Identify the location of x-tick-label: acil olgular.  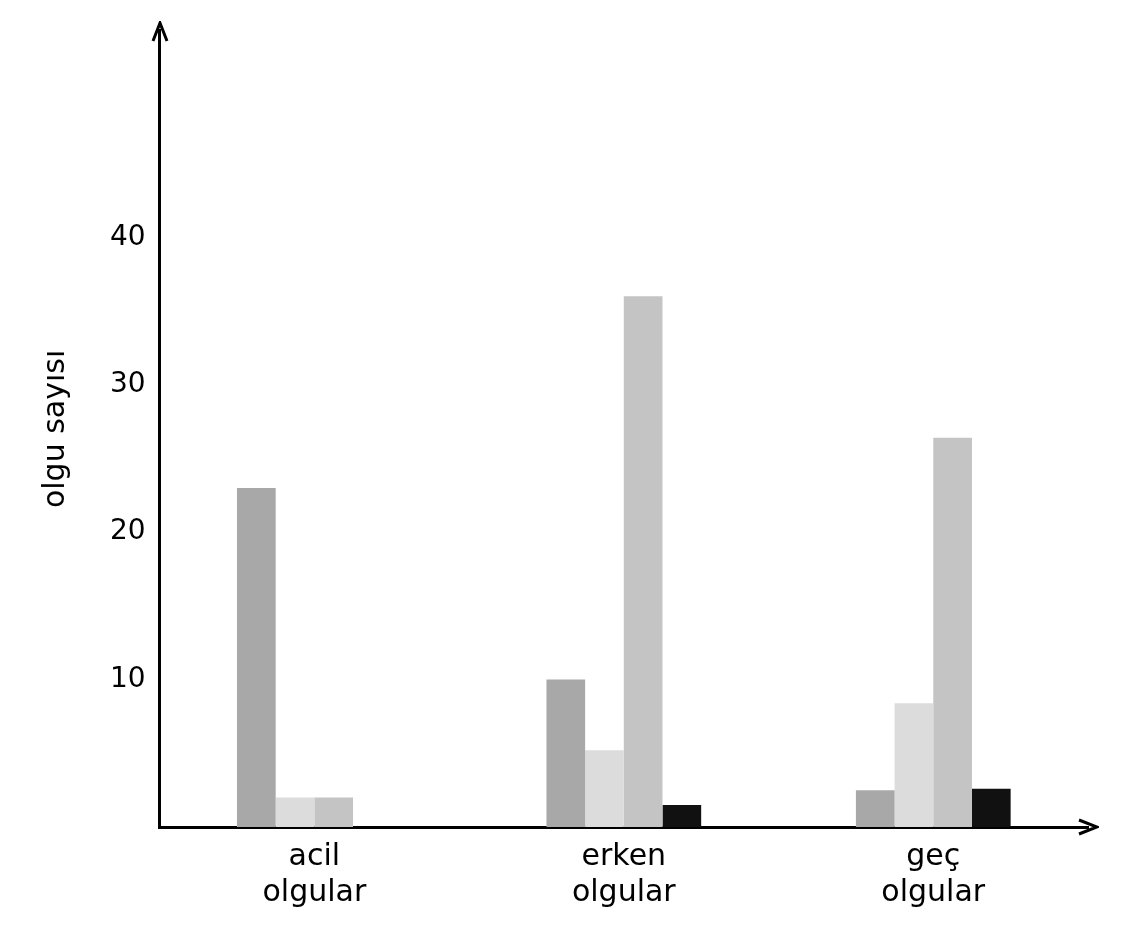
(314, 872).